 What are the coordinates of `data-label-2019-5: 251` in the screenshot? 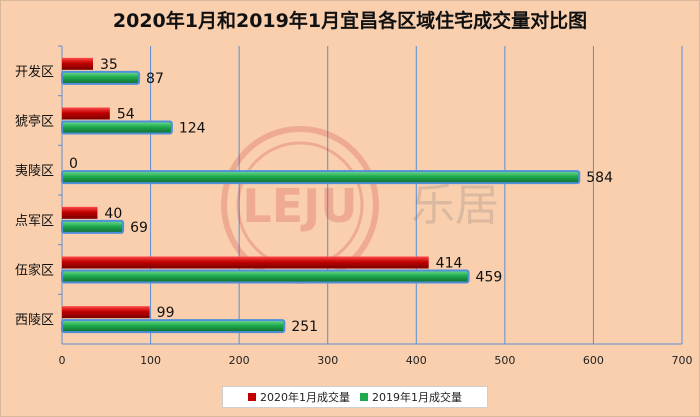 It's located at (304, 327).